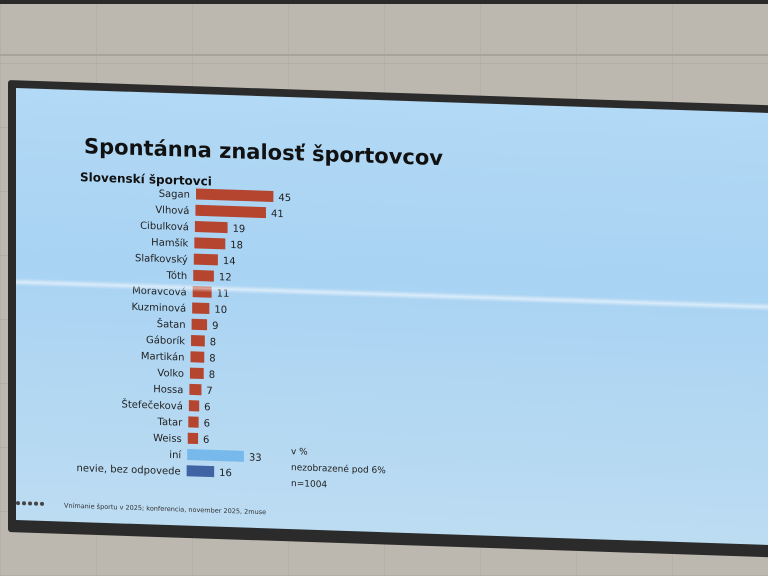 This screenshot has width=768, height=576. Describe the element at coordinates (159, 292) in the screenshot. I see `category-label: Moravcová` at that location.